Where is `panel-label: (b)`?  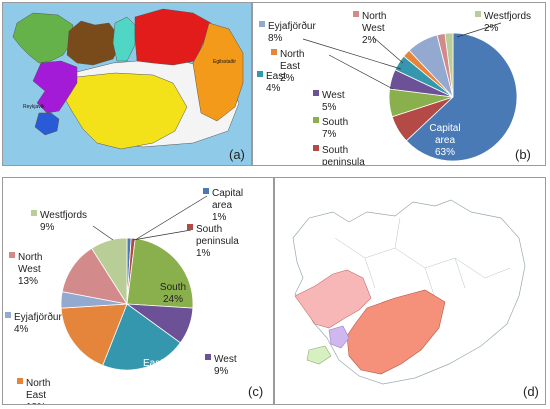 panel-label: (b) is located at coordinates (523, 154).